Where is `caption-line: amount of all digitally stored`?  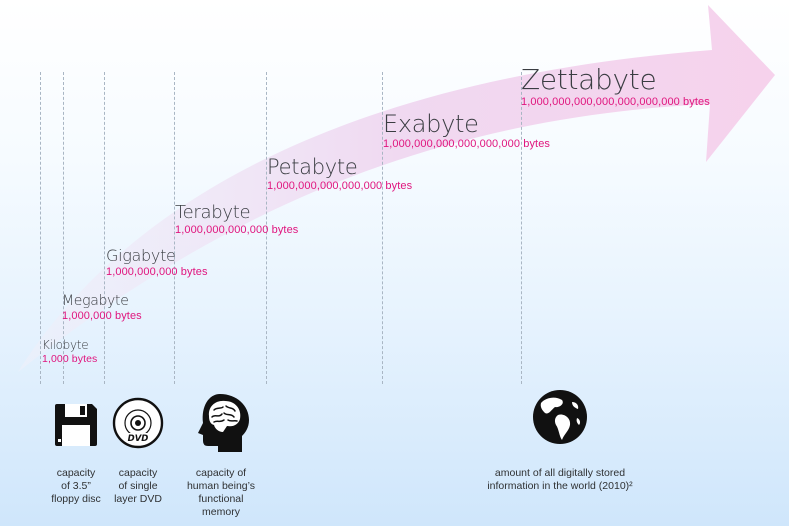
caption-line: amount of all digitally stored is located at coordinates (560, 473).